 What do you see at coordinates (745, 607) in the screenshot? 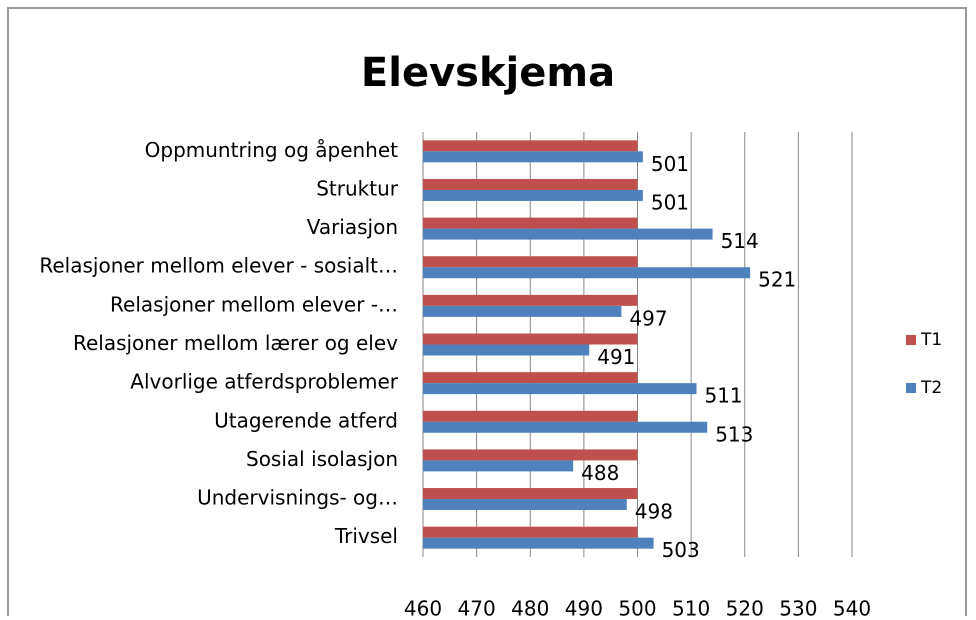
I see `x-tick-label: 520` at bounding box center [745, 607].